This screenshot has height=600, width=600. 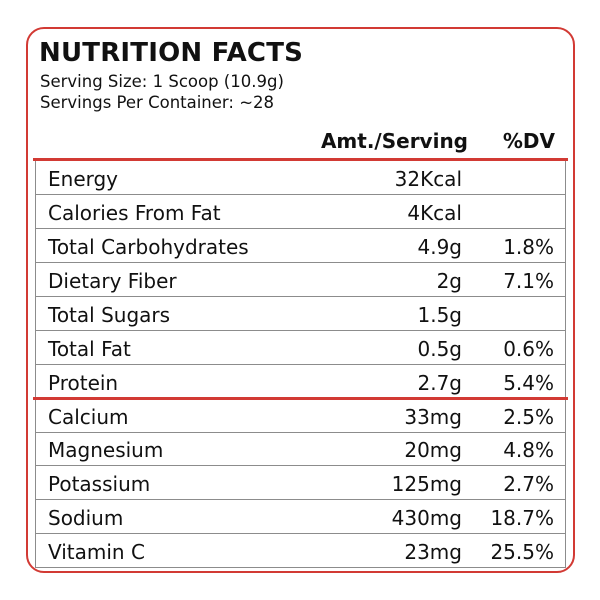 I want to click on serving-size: Serving Size: 1 Scoop (10.9g), so click(x=162, y=81).